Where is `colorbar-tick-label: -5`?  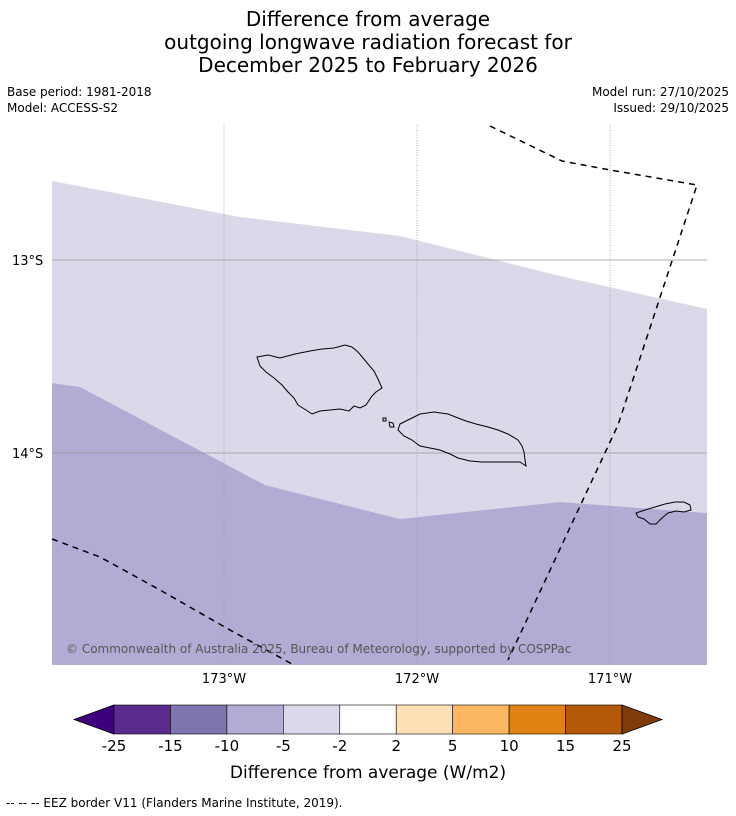
colorbar-tick-label: -5 is located at coordinates (283, 746).